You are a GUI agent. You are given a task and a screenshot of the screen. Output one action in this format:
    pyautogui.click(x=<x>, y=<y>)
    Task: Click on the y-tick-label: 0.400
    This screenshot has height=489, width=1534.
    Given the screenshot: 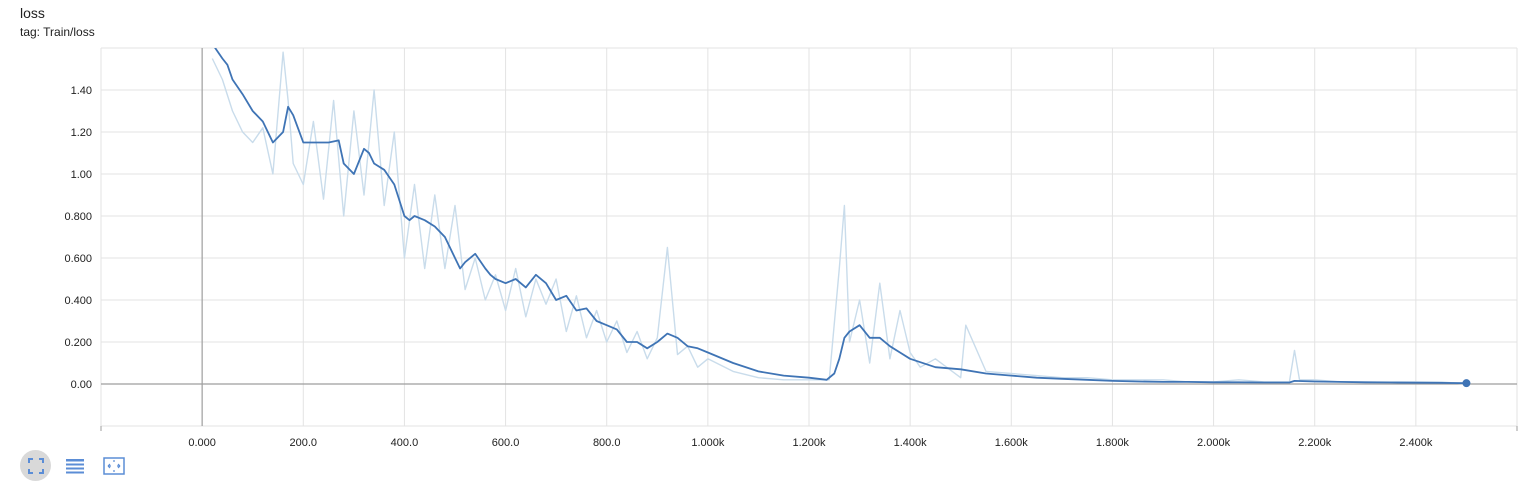 What is the action you would take?
    pyautogui.click(x=78, y=301)
    